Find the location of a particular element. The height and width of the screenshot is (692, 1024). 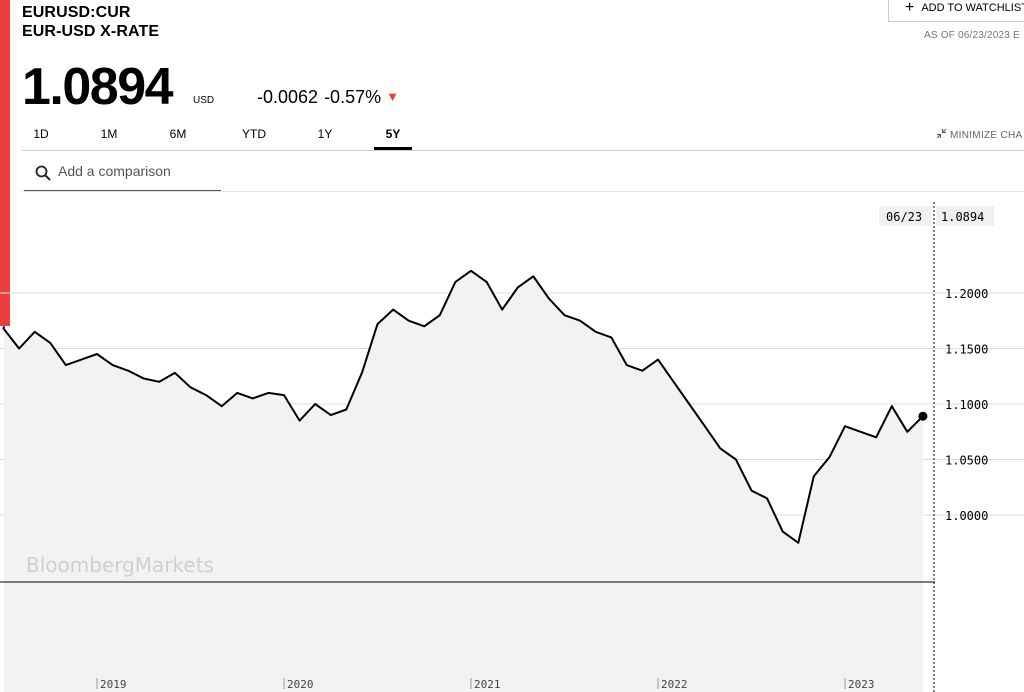

tab-5y: 5Y is located at coordinates (393, 137).